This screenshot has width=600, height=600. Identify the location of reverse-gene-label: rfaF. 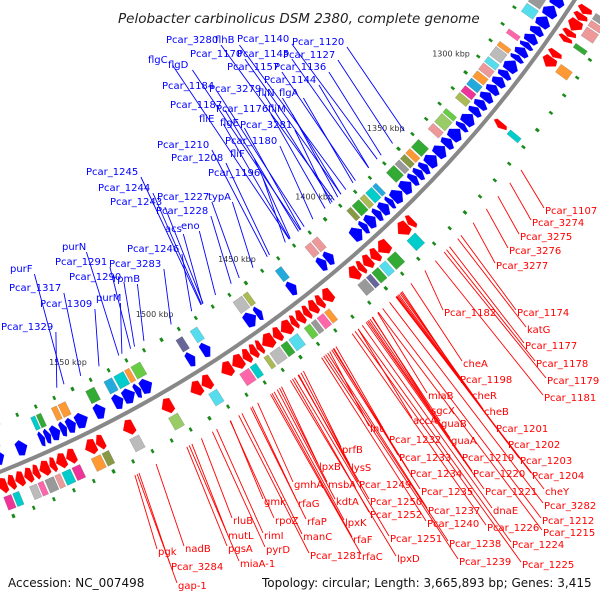
(363, 540).